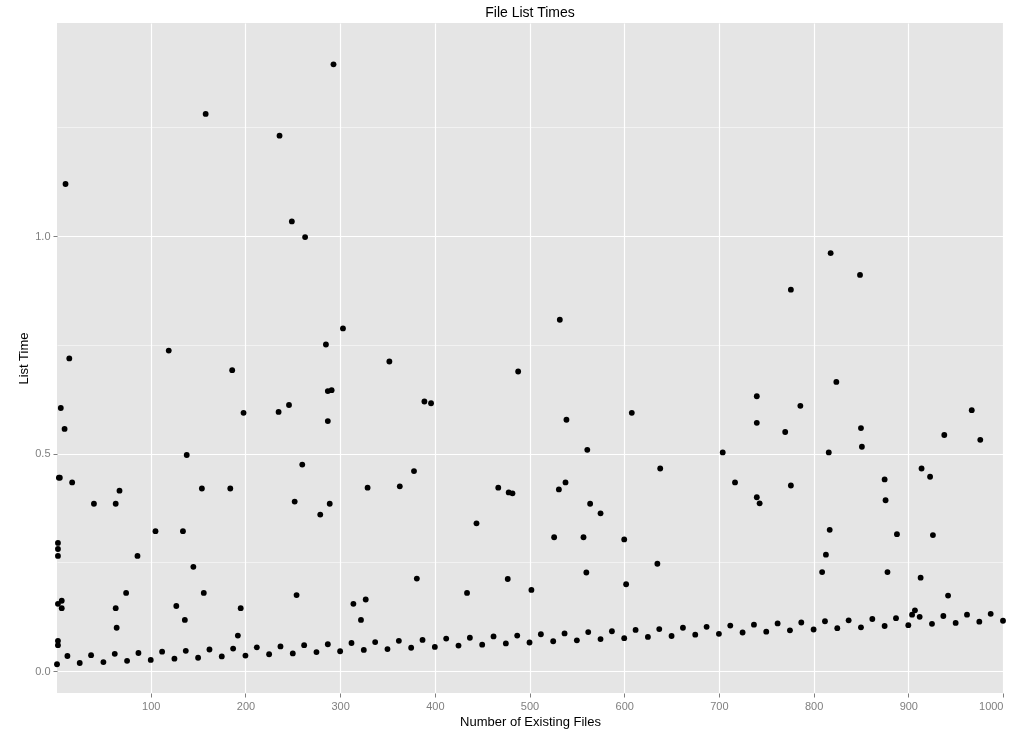 Image resolution: width=1023 pixels, height=736 pixels. I want to click on y-tick-label: 0.5, so click(43, 453).